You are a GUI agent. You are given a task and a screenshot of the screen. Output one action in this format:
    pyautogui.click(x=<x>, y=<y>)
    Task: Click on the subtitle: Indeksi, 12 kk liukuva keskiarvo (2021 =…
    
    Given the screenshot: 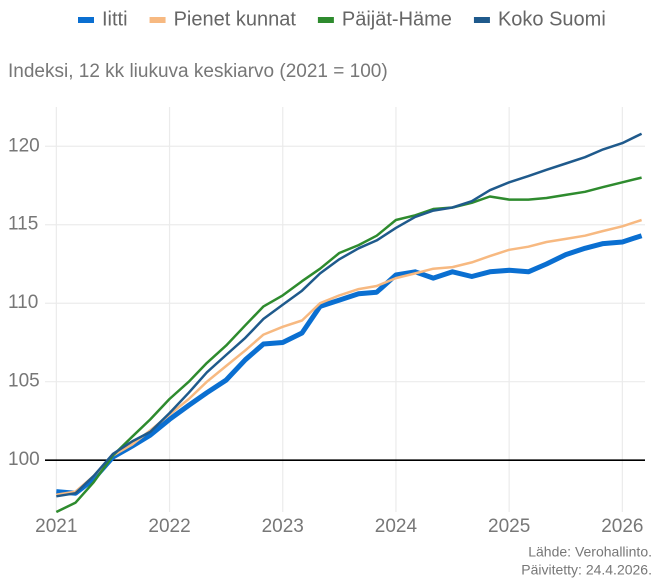 What is the action you would take?
    pyautogui.click(x=198, y=71)
    